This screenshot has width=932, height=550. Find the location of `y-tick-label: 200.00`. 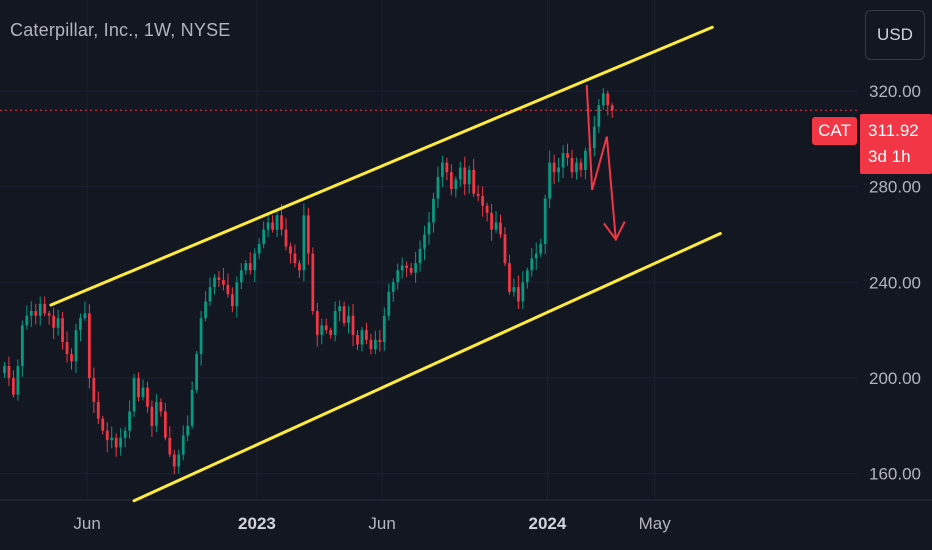

y-tick-label: 200.00 is located at coordinates (895, 378).